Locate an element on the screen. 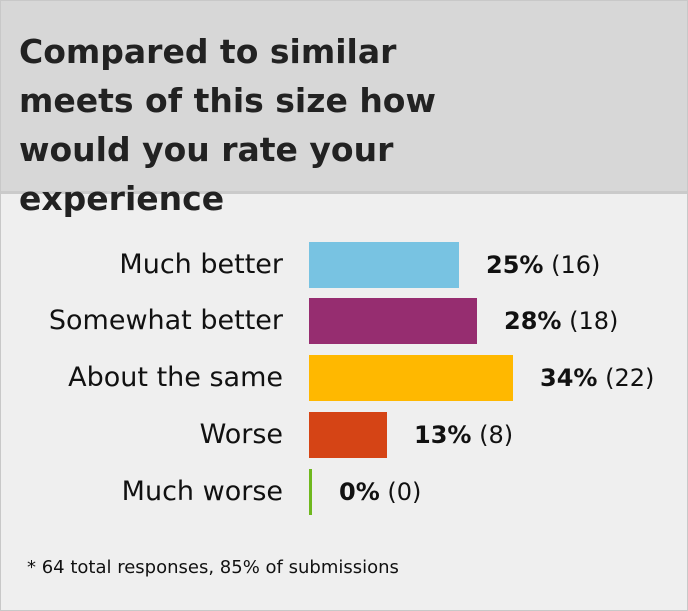 This screenshot has height=611, width=688. percent-label: 25% is located at coordinates (515, 265).